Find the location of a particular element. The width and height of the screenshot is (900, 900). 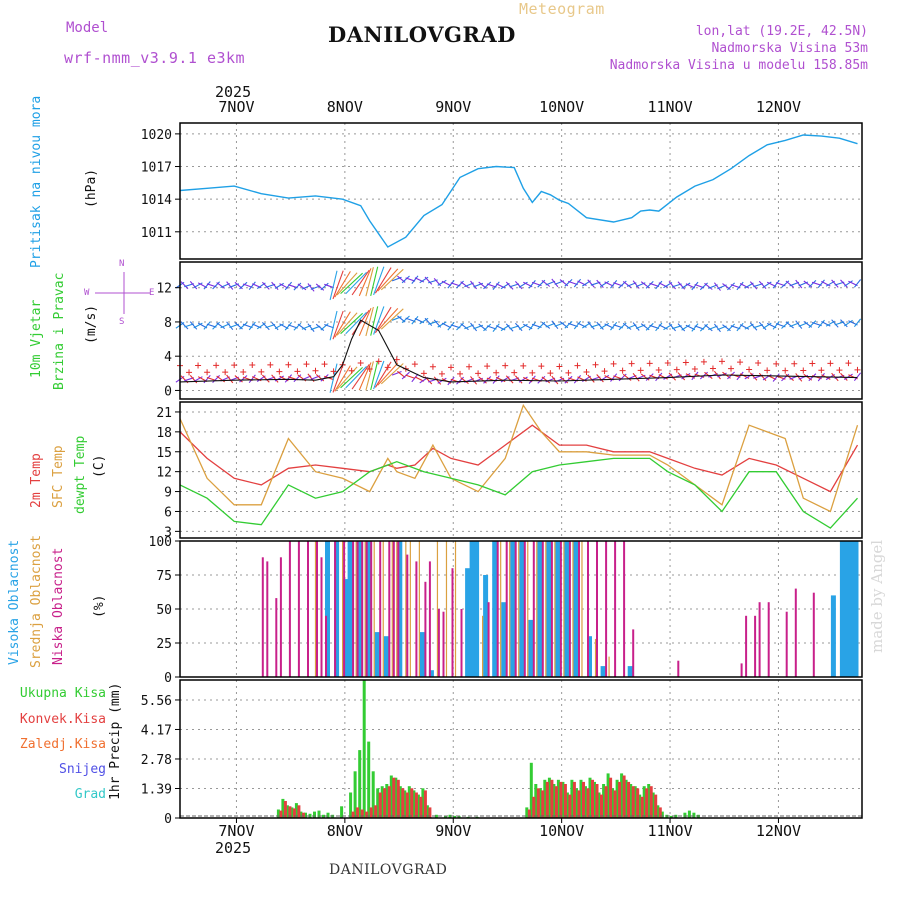

legend-convective-rain: Konvek.Kisa is located at coordinates (62, 719).